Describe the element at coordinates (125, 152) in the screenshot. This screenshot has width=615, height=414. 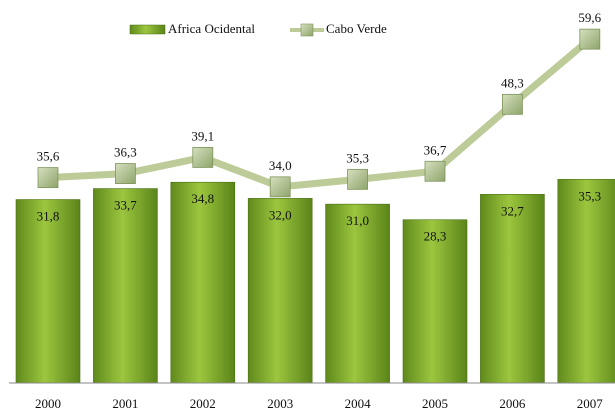
I see `line-value-label: 36,3` at that location.